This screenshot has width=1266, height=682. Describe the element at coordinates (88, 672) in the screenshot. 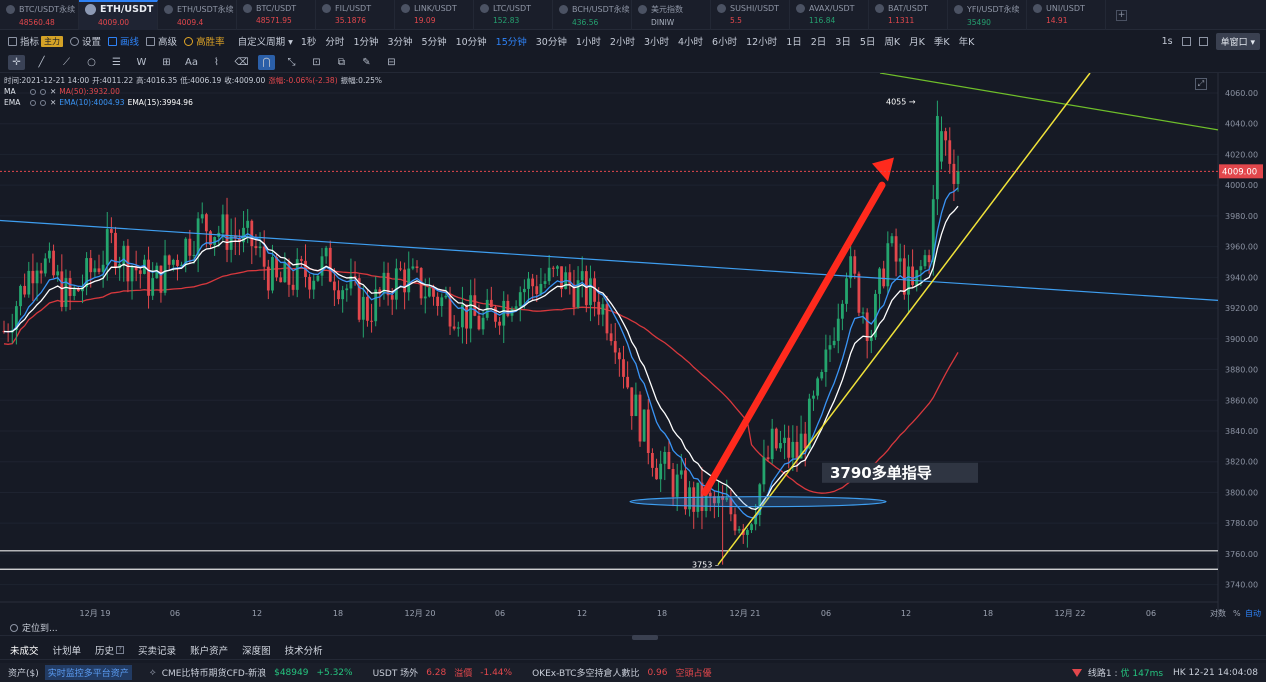

I see `monitor-assets-button: 实时监控多平台资产` at that location.